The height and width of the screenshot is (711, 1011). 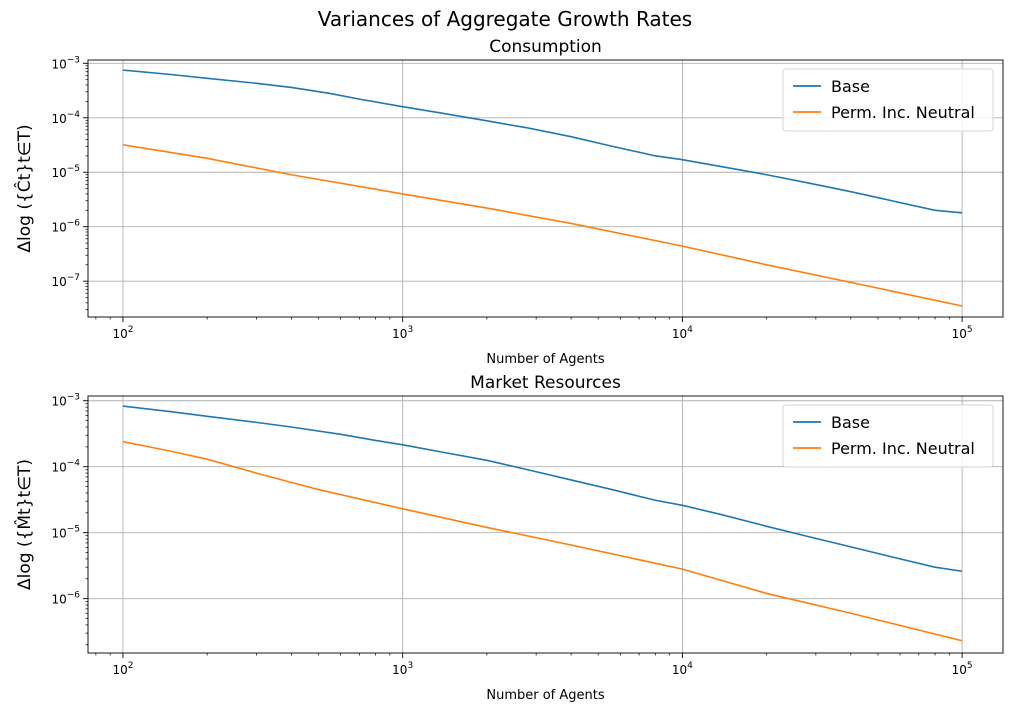 What do you see at coordinates (545, 383) in the screenshot?
I see `axes-title: Market Resources` at bounding box center [545, 383].